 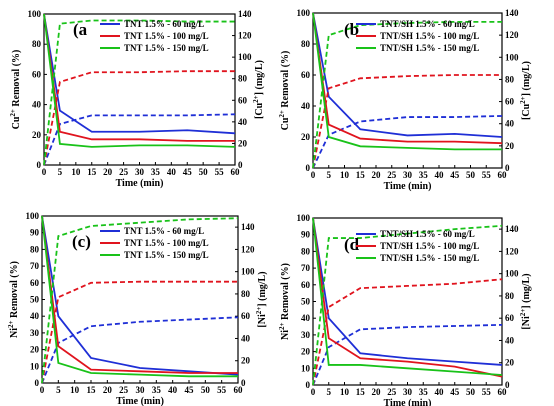 What do you see at coordinates (81, 241) in the screenshot?
I see `panel-label: (c)` at bounding box center [81, 241].